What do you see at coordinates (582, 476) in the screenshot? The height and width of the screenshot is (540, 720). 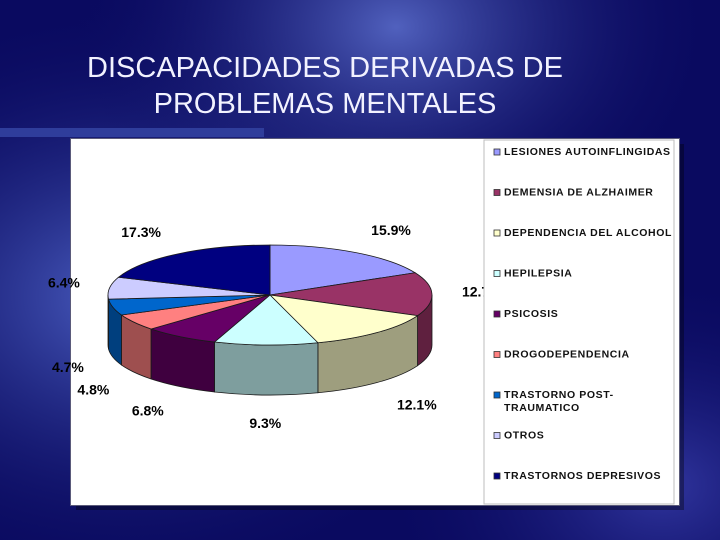 I see `legend-label-trastornos-depresivos: TRASTORNOS DEPRESIVOS` at bounding box center [582, 476].